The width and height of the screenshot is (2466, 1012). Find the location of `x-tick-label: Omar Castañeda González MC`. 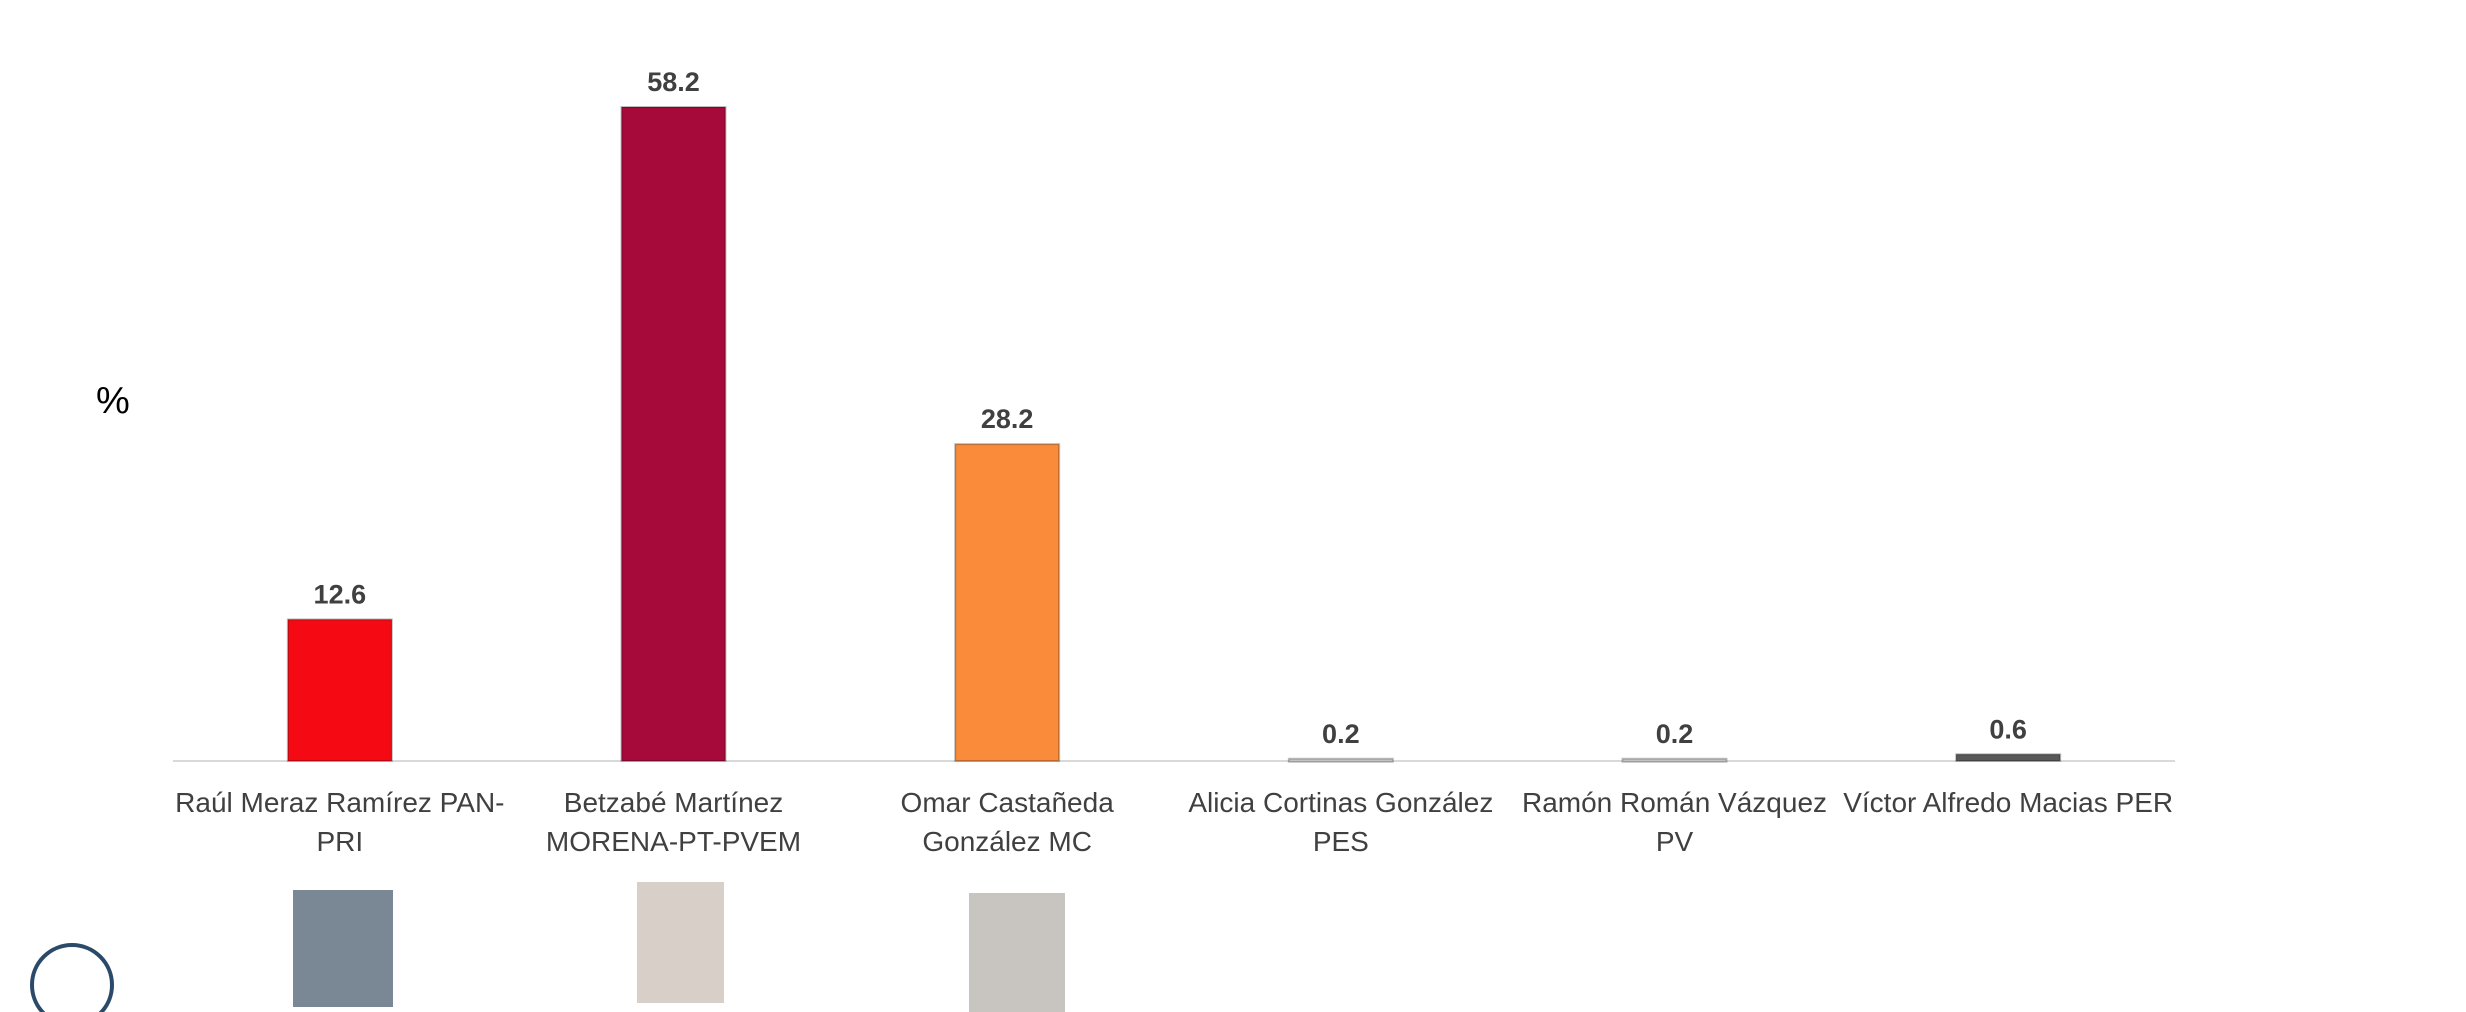

x-tick-label: Omar Castañeda González MC is located at coordinates (1007, 822).